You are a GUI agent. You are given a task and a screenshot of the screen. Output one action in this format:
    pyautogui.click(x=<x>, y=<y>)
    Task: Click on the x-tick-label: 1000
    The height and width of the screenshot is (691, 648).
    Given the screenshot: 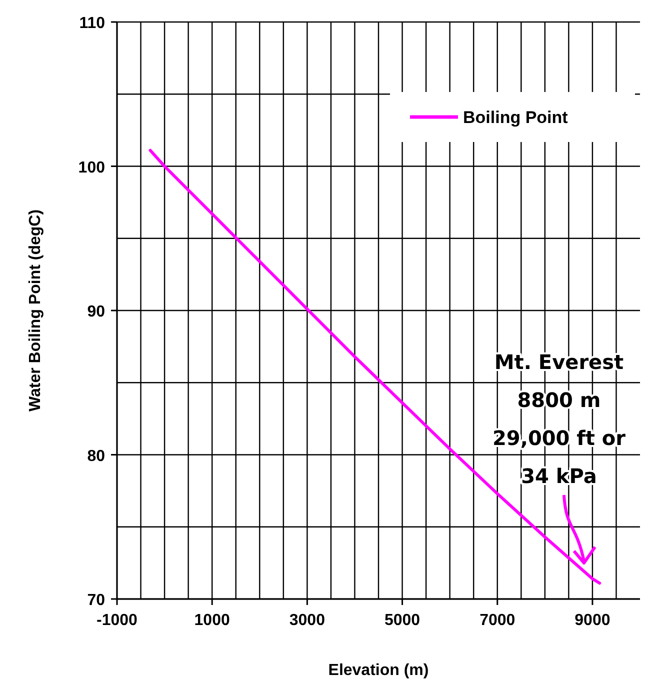 What is the action you would take?
    pyautogui.click(x=212, y=620)
    